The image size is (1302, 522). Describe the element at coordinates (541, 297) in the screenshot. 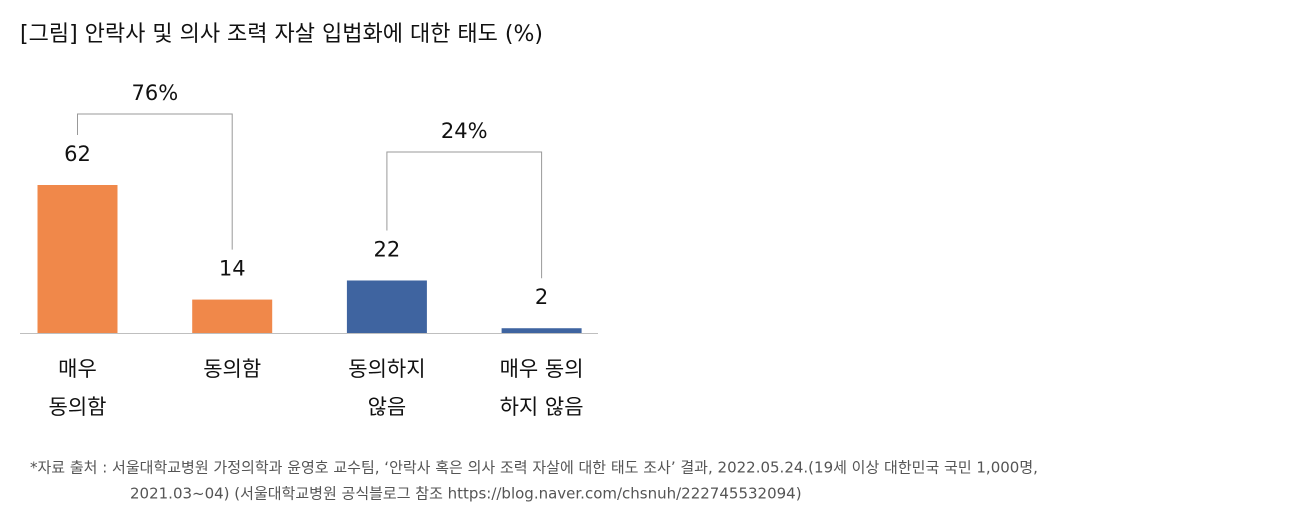

I see `data-label: 2` at that location.